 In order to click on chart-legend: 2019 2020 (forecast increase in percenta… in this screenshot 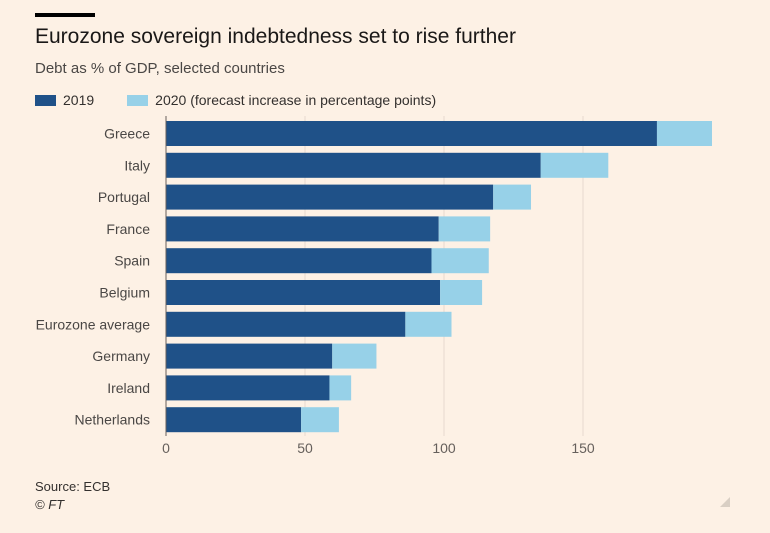, I will do `click(252, 100)`.